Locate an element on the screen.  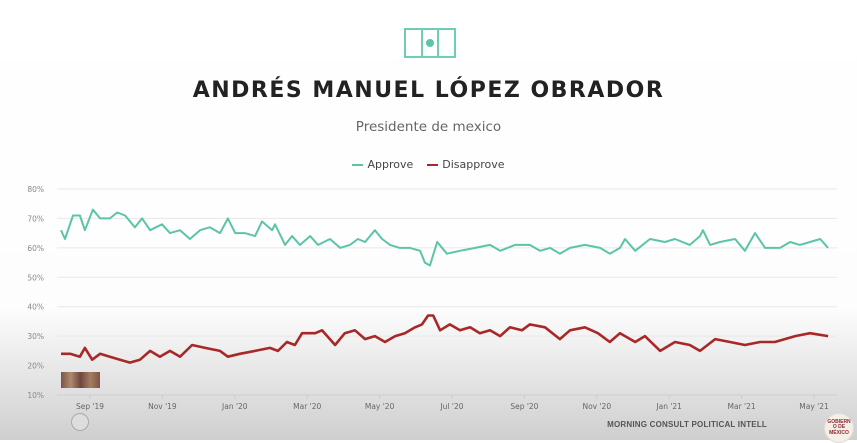
chart-subtitle: Presidente de mexico is located at coordinates (428, 127).